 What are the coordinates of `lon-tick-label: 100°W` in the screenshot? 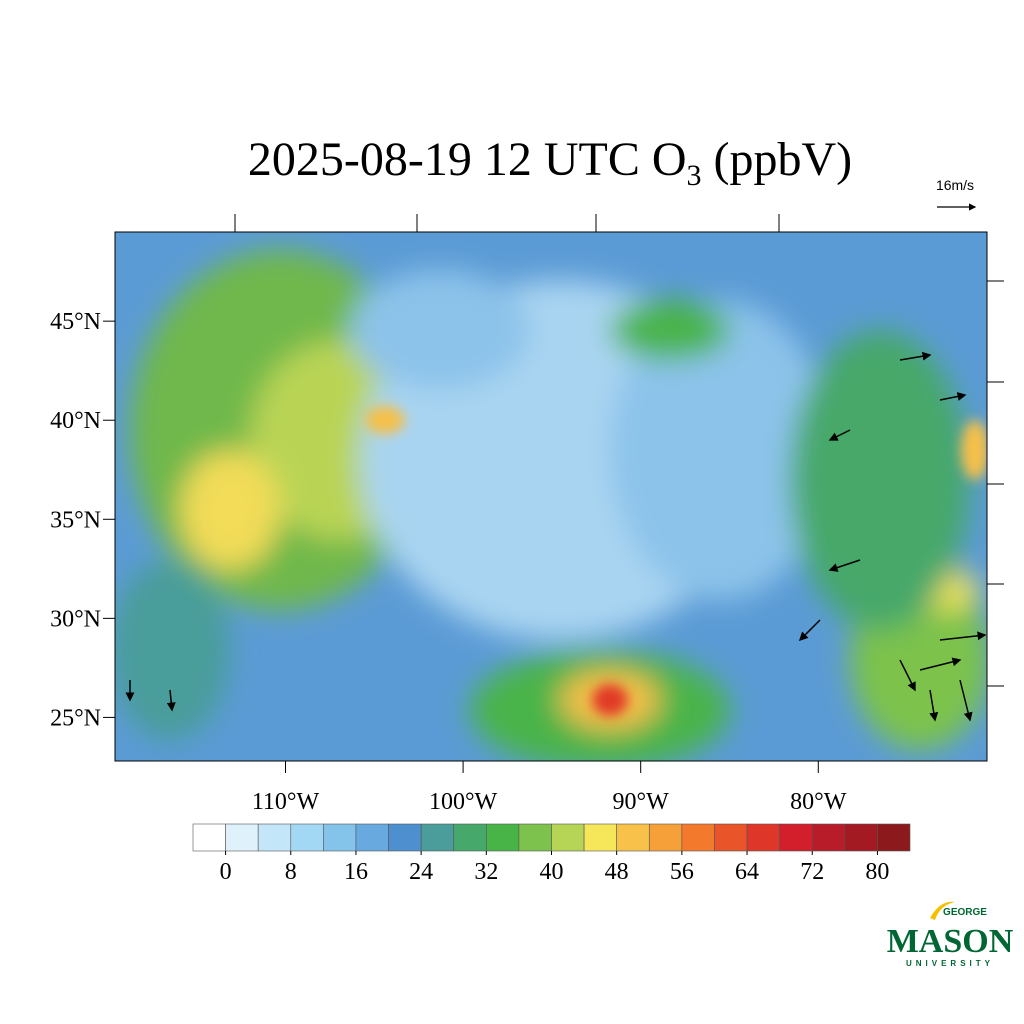 It's located at (463, 802).